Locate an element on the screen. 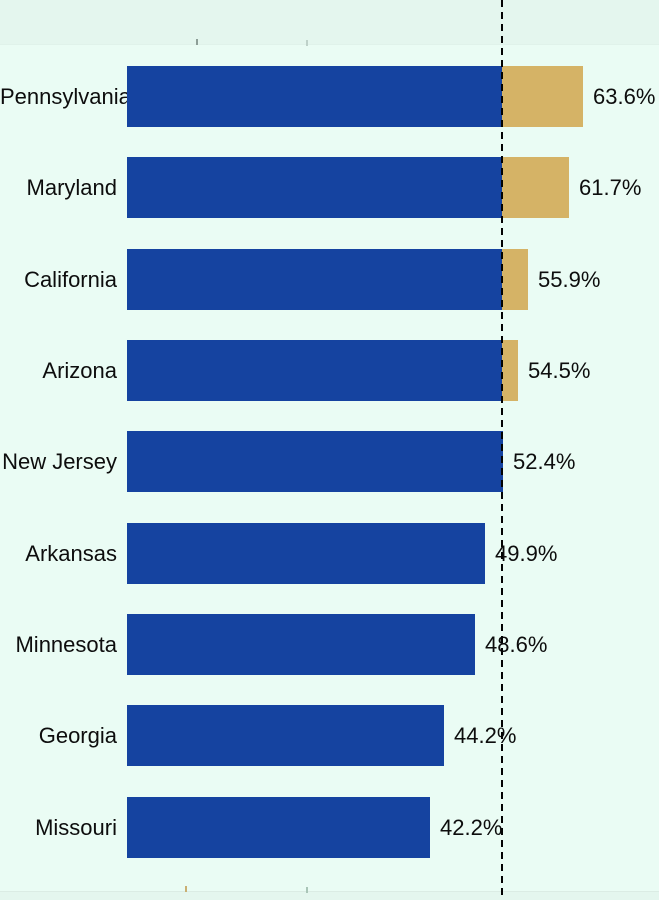  category-label: Georgia is located at coordinates (77, 735).